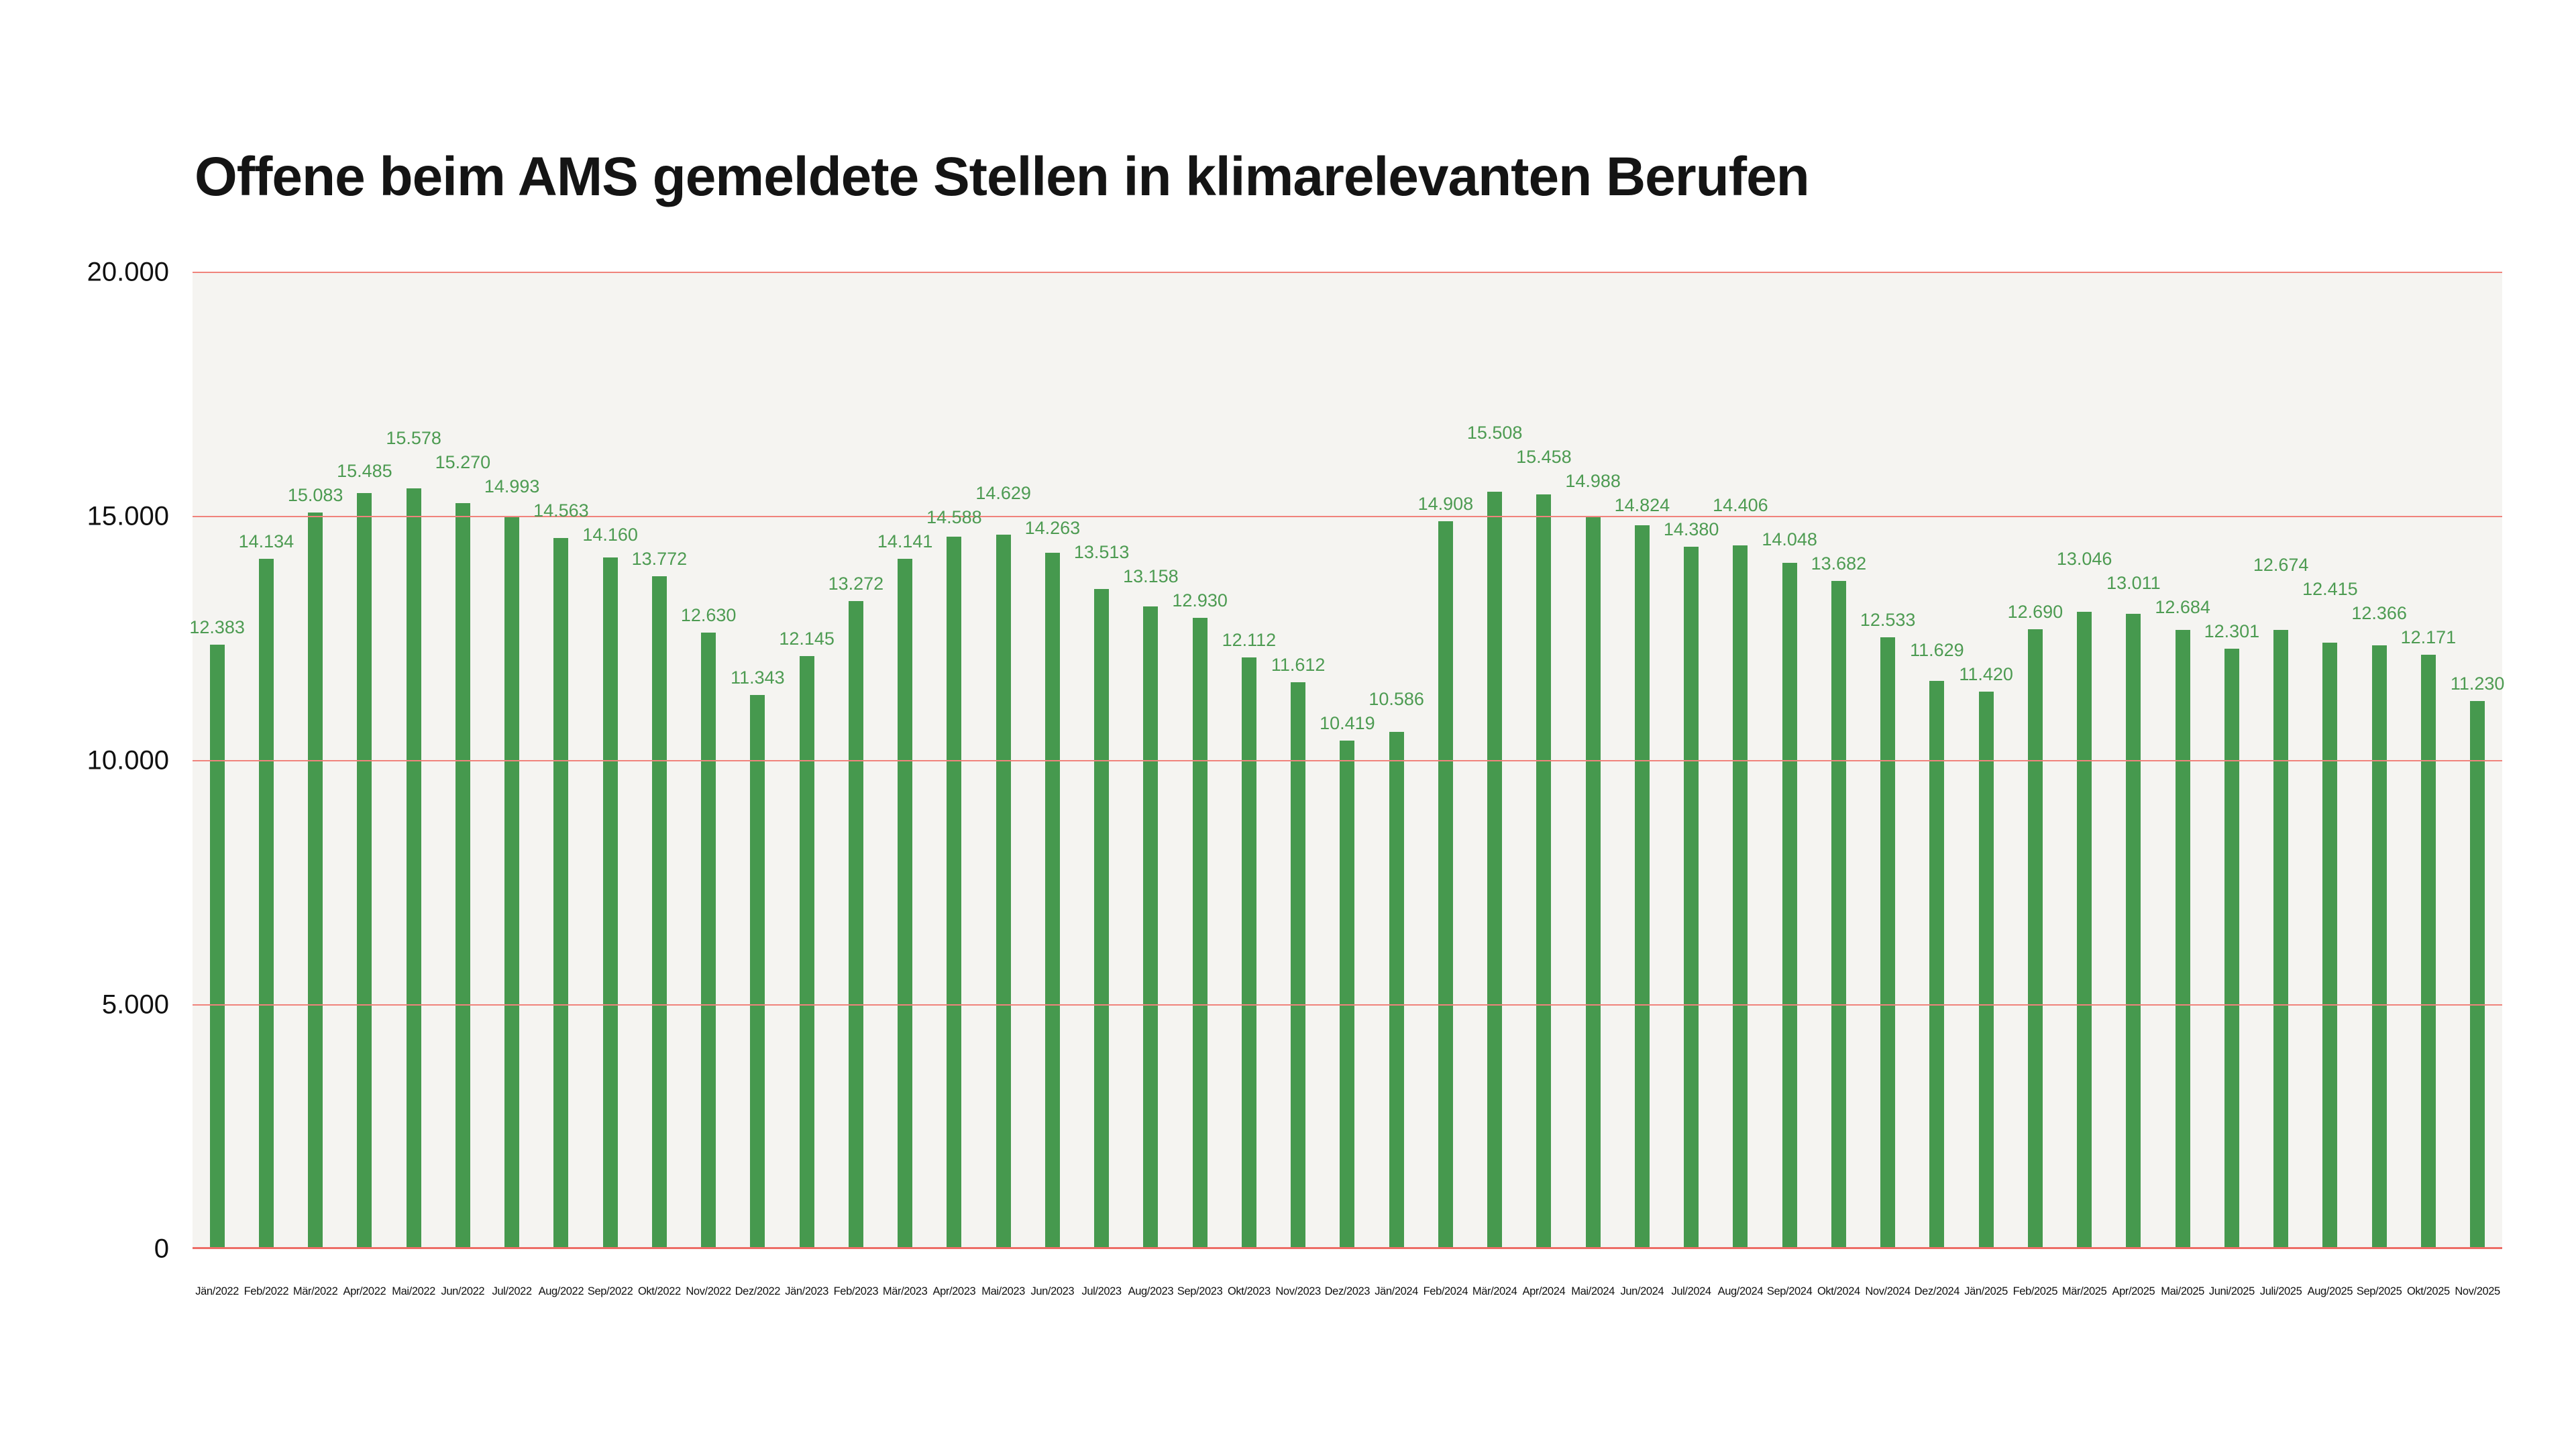 This screenshot has width=2576, height=1449. What do you see at coordinates (2379, 1291) in the screenshot?
I see `x-axis-tick-label: Sep/2025` at bounding box center [2379, 1291].